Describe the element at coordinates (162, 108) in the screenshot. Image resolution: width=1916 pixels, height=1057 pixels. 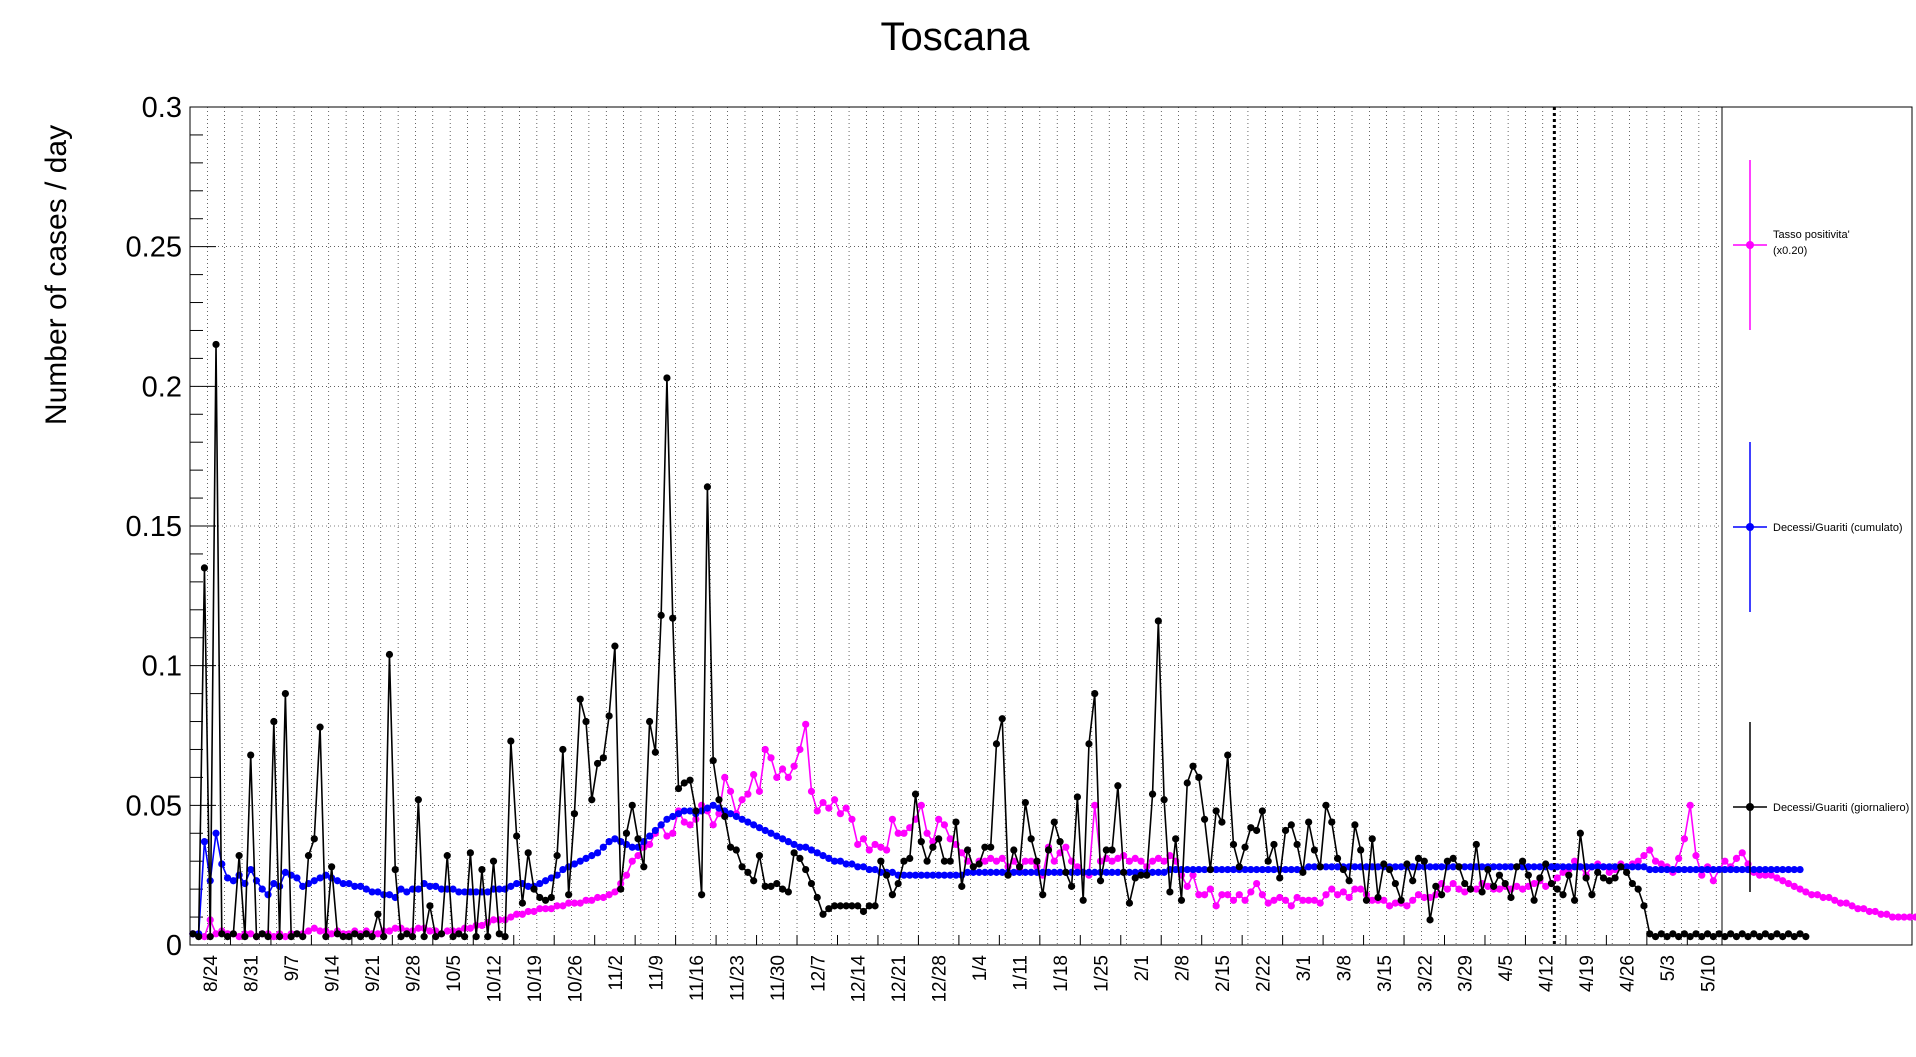
I see `y-tick-label: 0.3` at that location.